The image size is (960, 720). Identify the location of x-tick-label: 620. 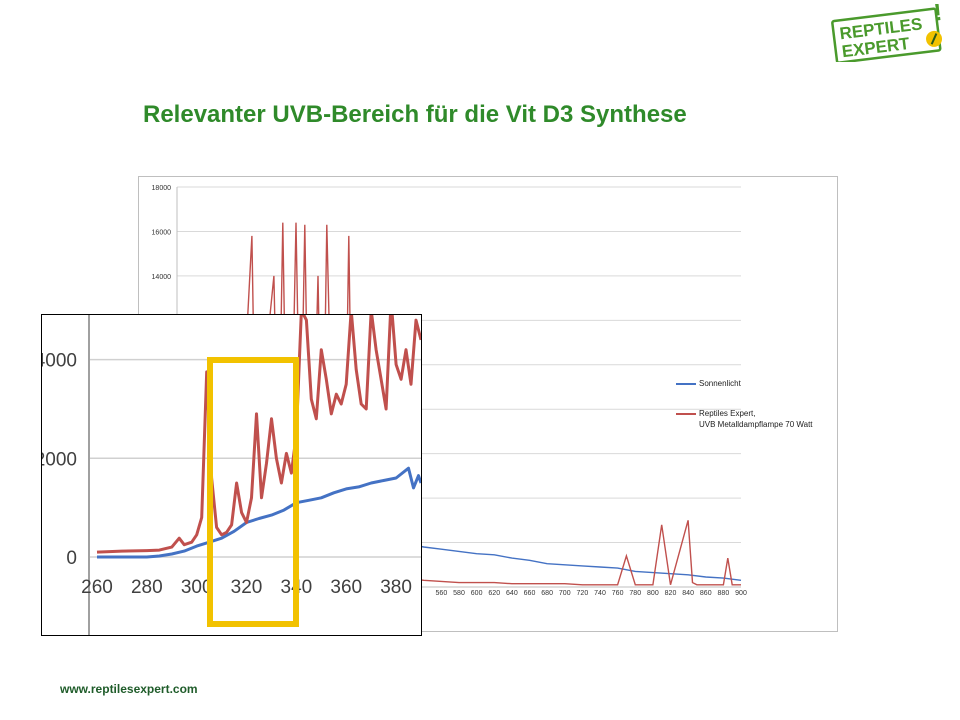
(494, 593).